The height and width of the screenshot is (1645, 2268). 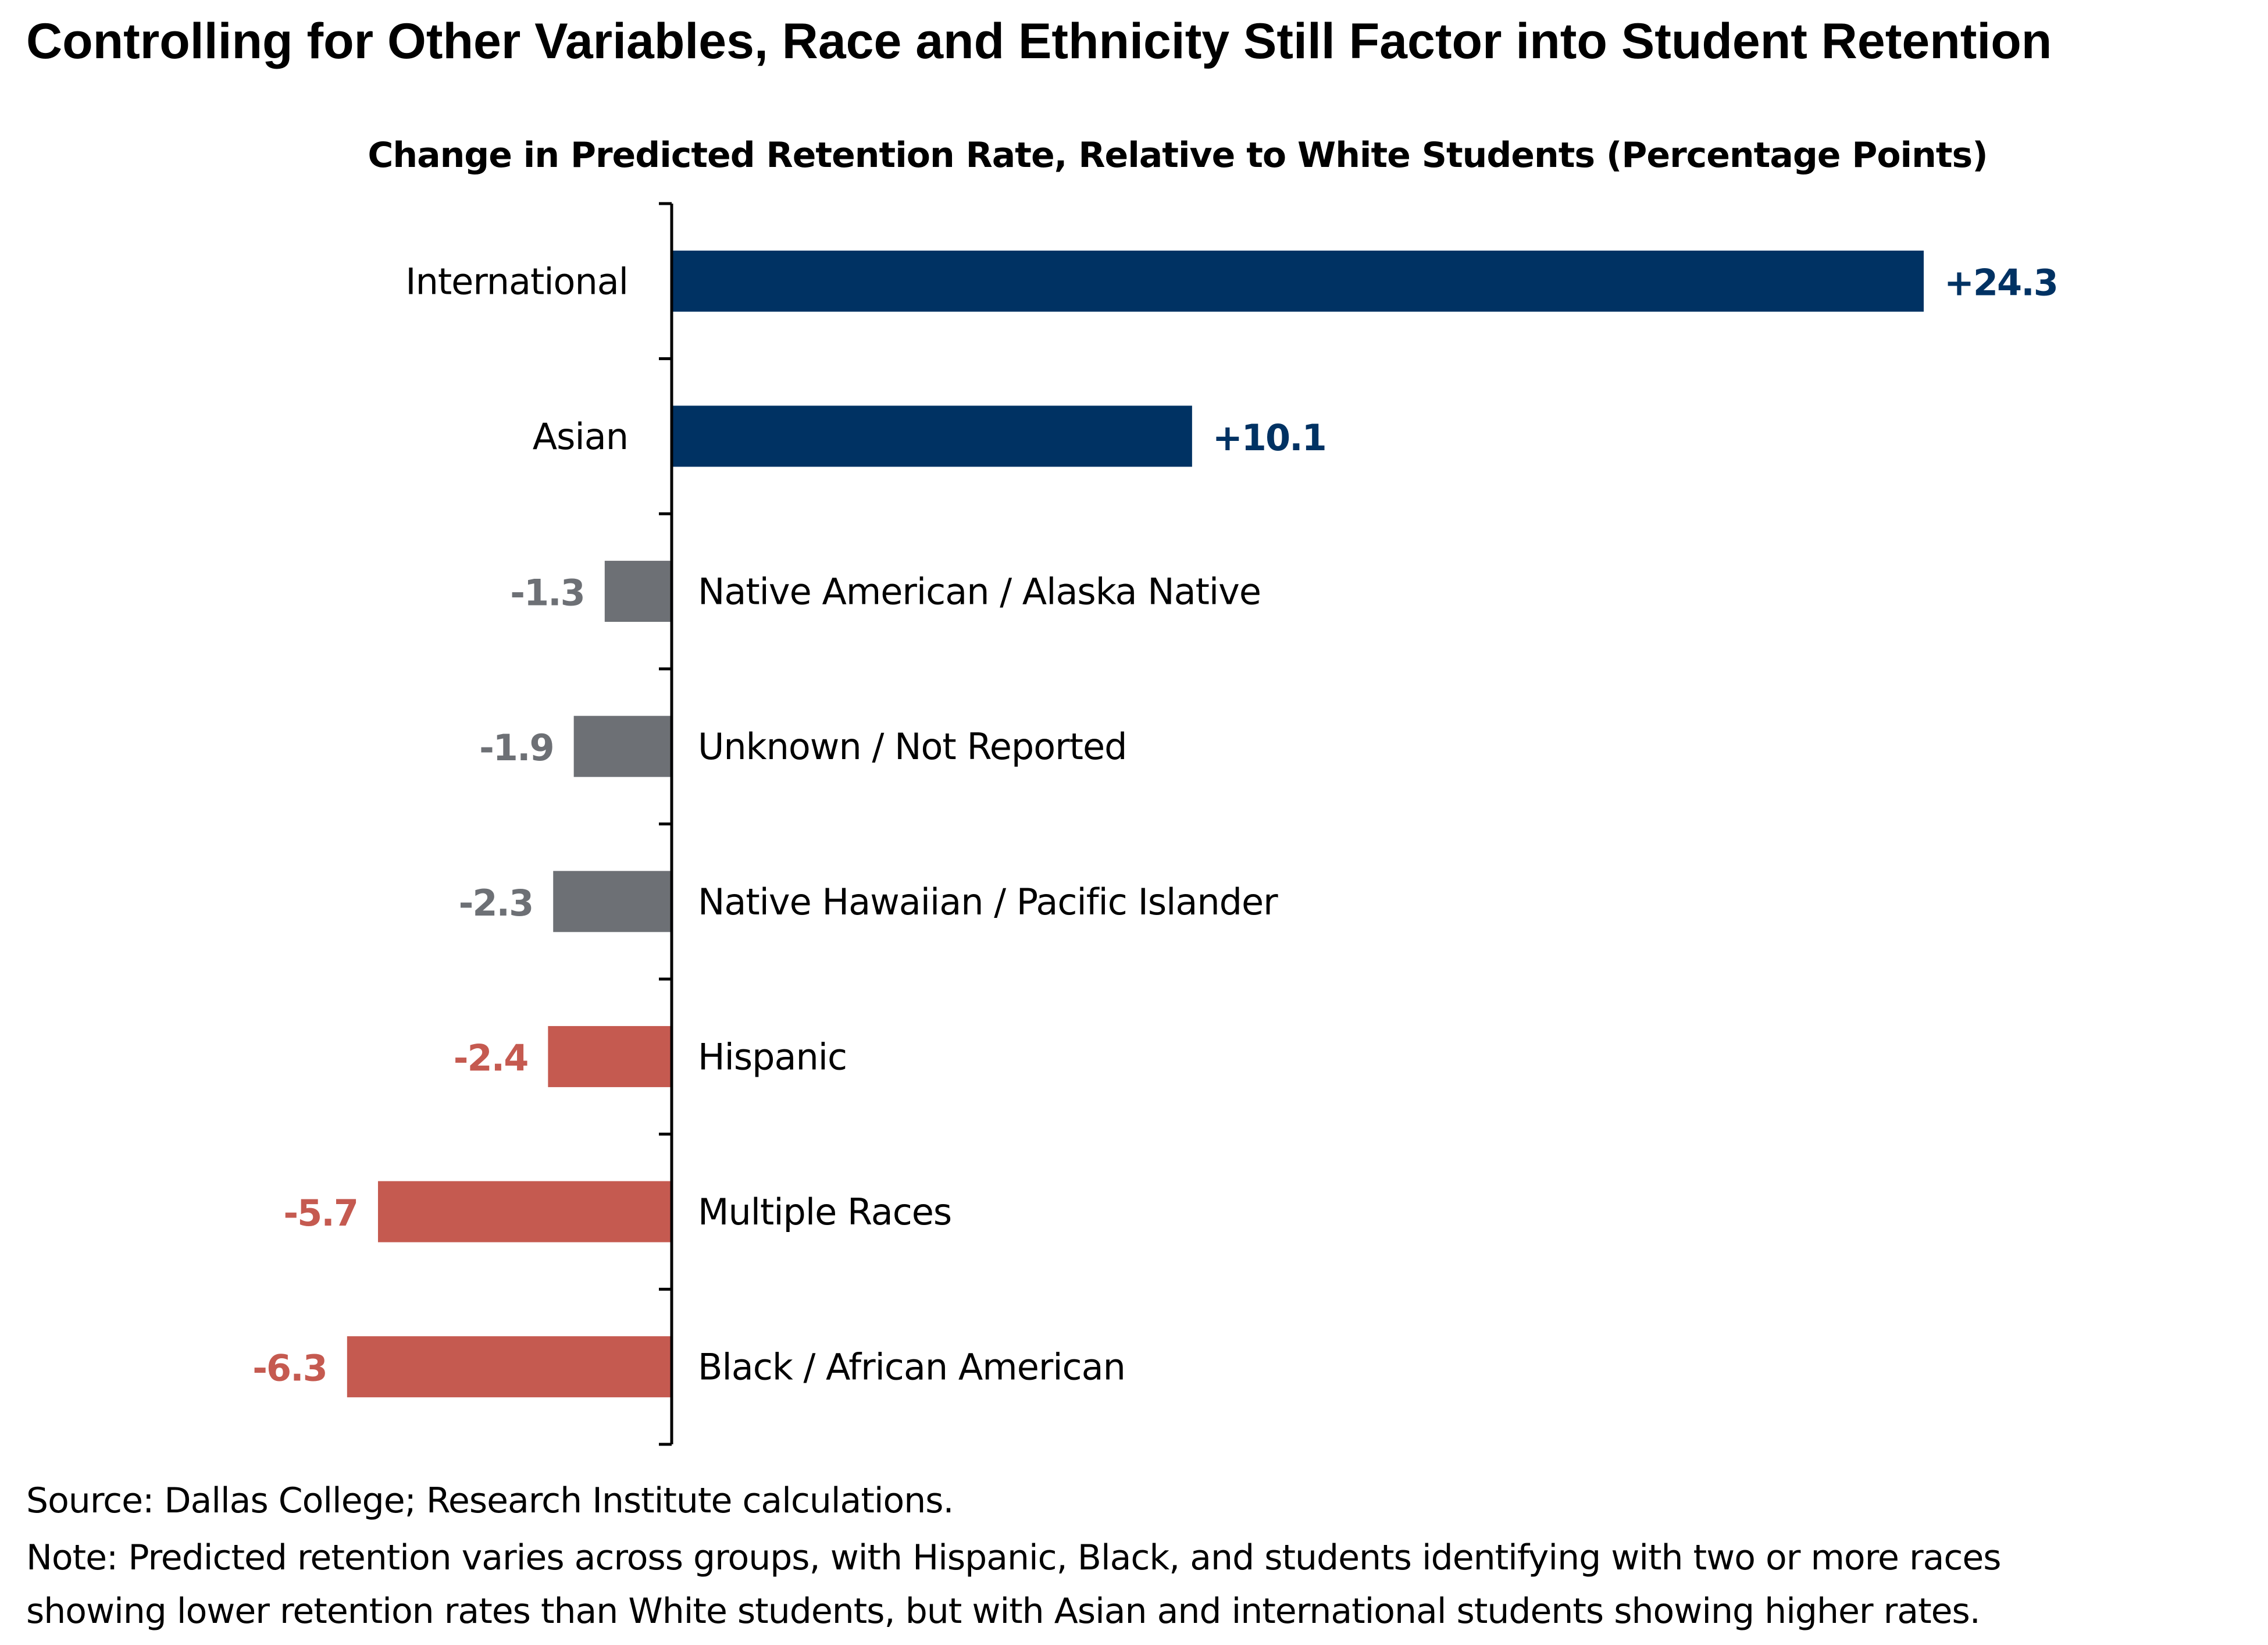 I want to click on category-label: Native American / Alaska Native, so click(x=980, y=592).